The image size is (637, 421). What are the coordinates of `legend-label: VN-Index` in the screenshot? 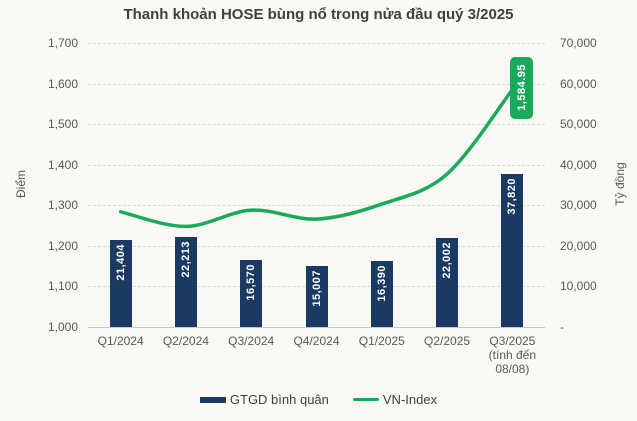 It's located at (410, 399).